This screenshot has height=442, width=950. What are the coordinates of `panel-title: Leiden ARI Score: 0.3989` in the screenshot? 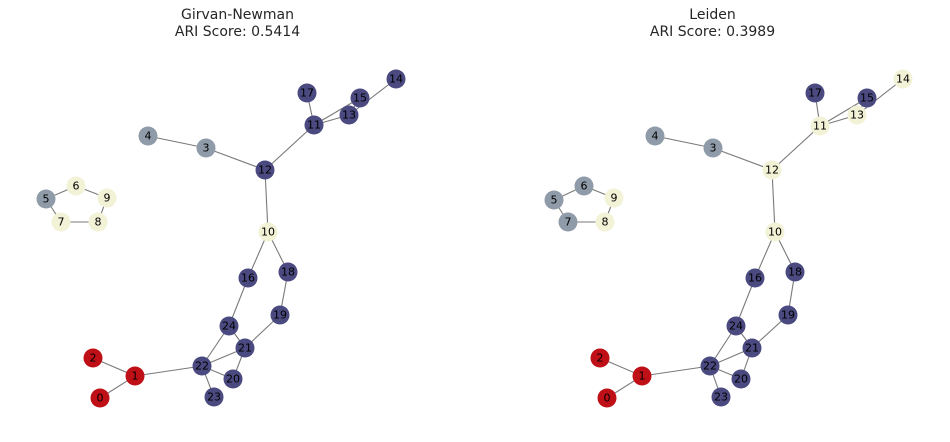 It's located at (712, 24).